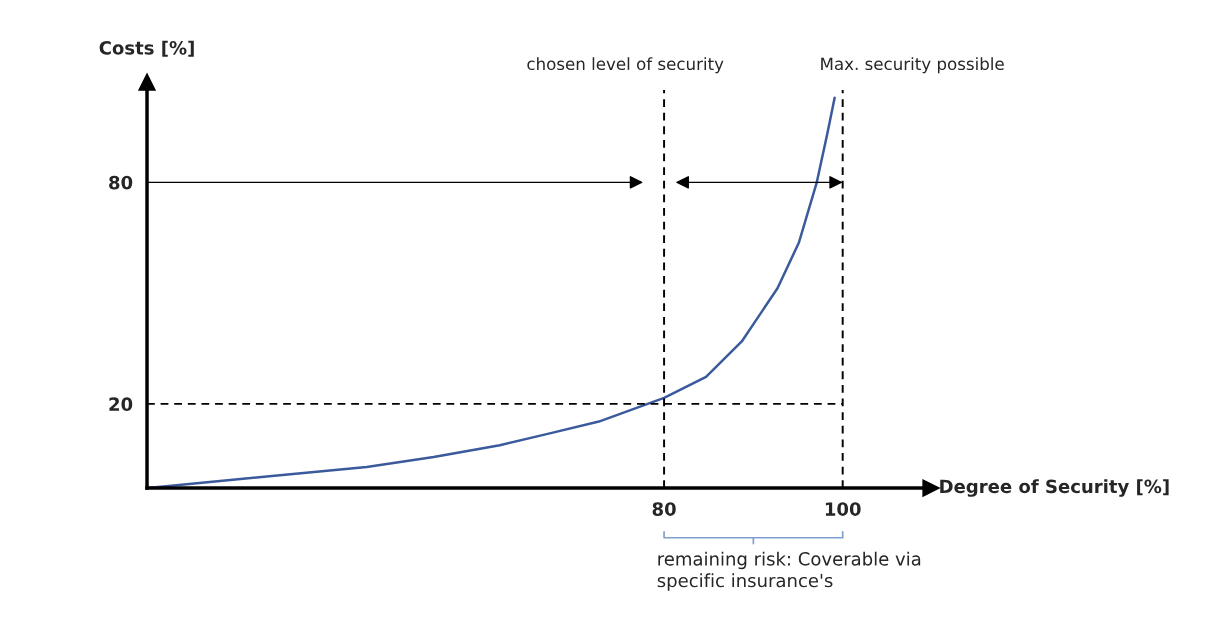  Describe the element at coordinates (789, 571) in the screenshot. I see `text: remaining risk: Coverable via specific insurance's` at that location.